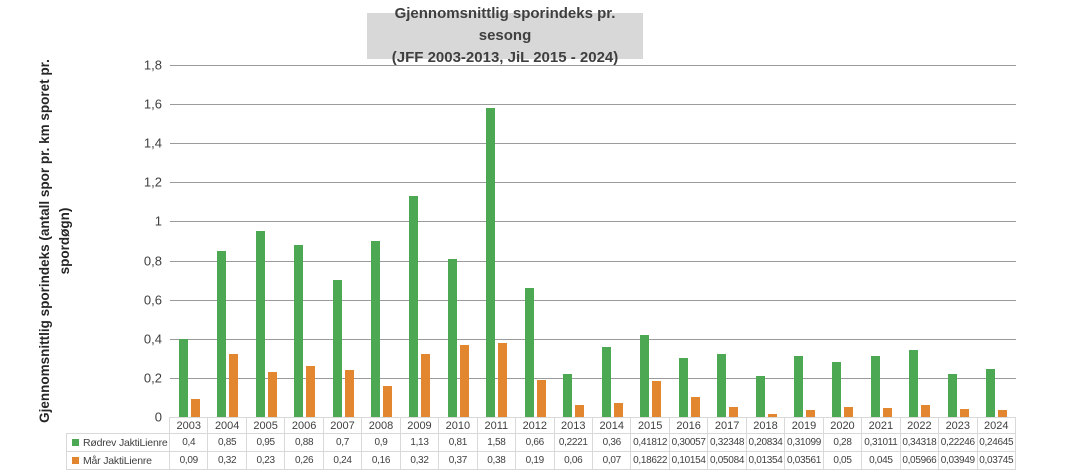  Describe the element at coordinates (689, 461) in the screenshot. I see `value-cell: 0,10154` at that location.